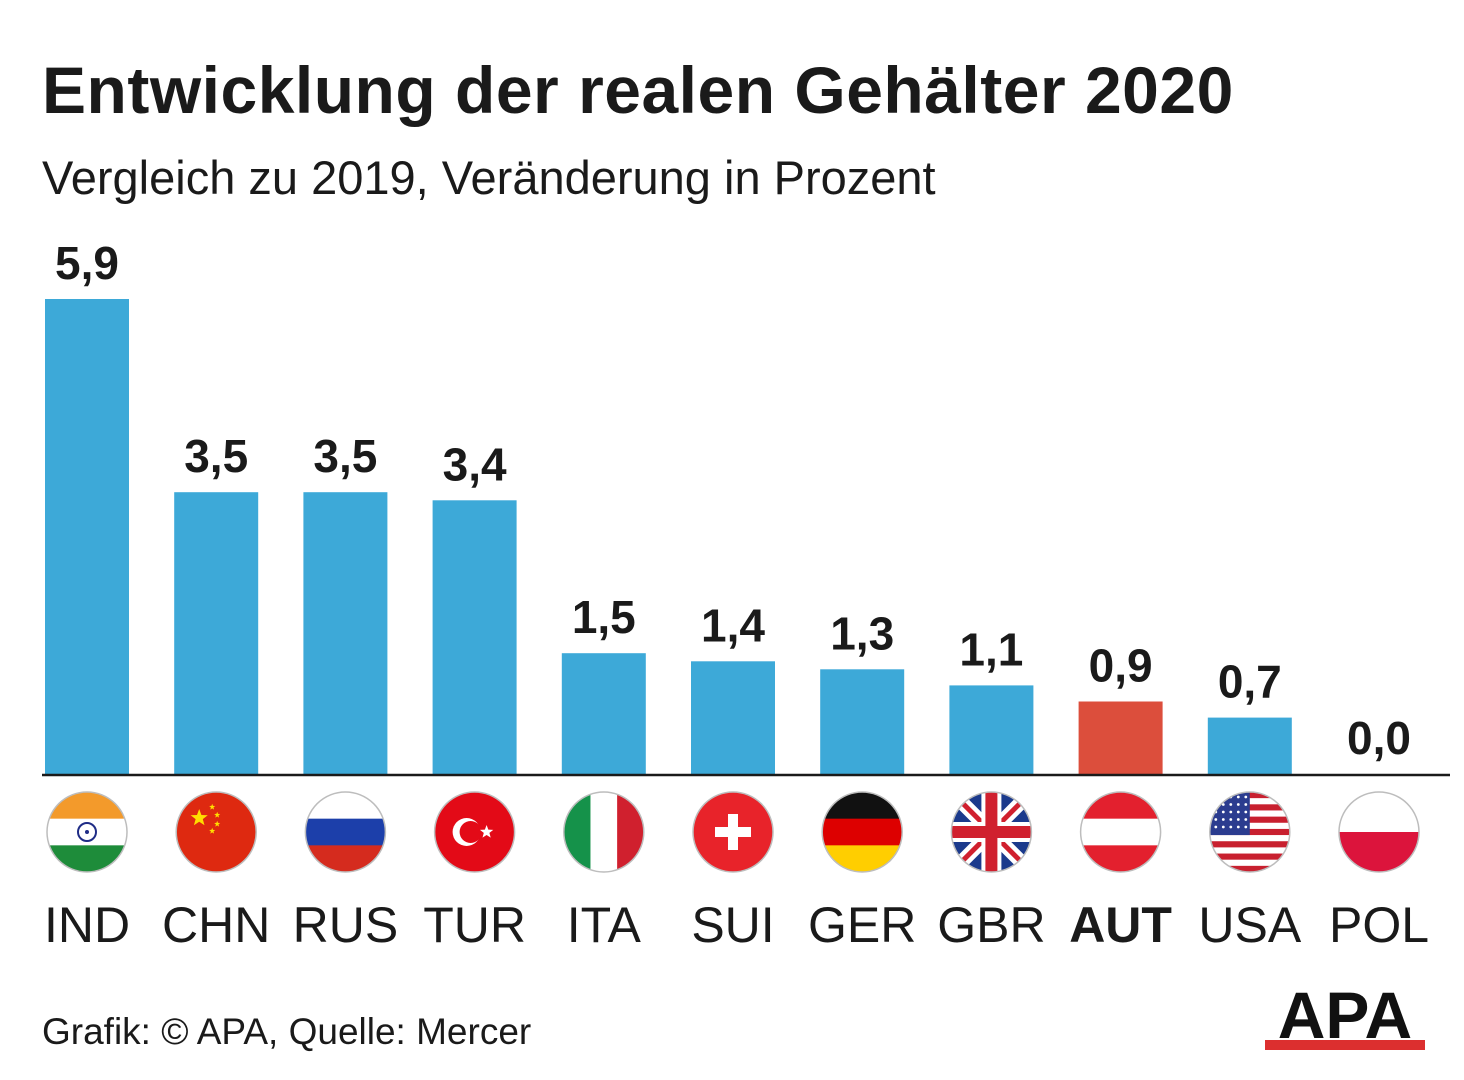 The width and height of the screenshot is (1464, 1080). Describe the element at coordinates (733, 717) in the screenshot. I see `bar-sui` at that location.